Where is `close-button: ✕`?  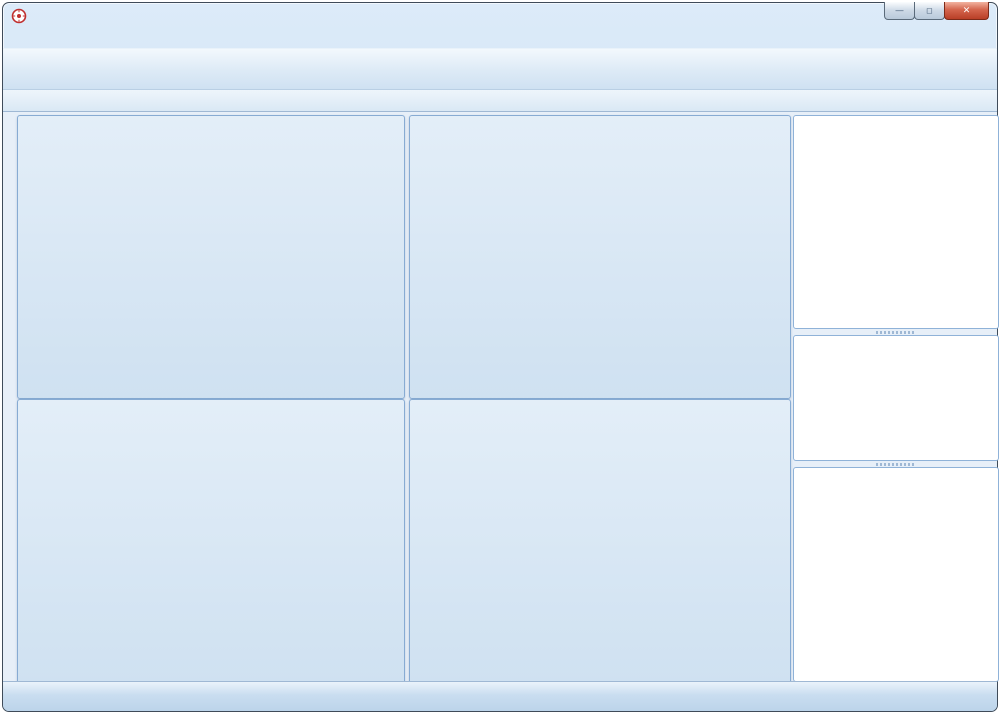 close-button: ✕ is located at coordinates (966, 11).